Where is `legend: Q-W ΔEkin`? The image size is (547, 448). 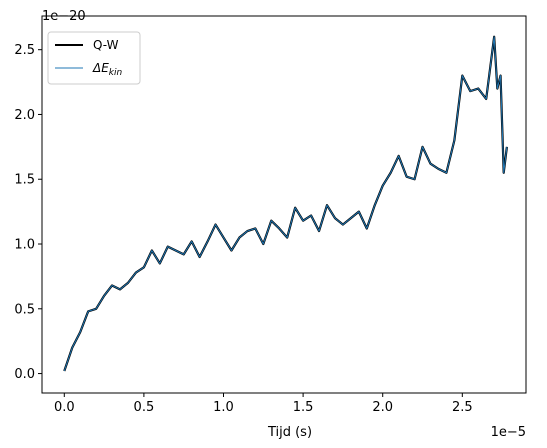 legend: Q-W ΔEkin is located at coordinates (94, 58).